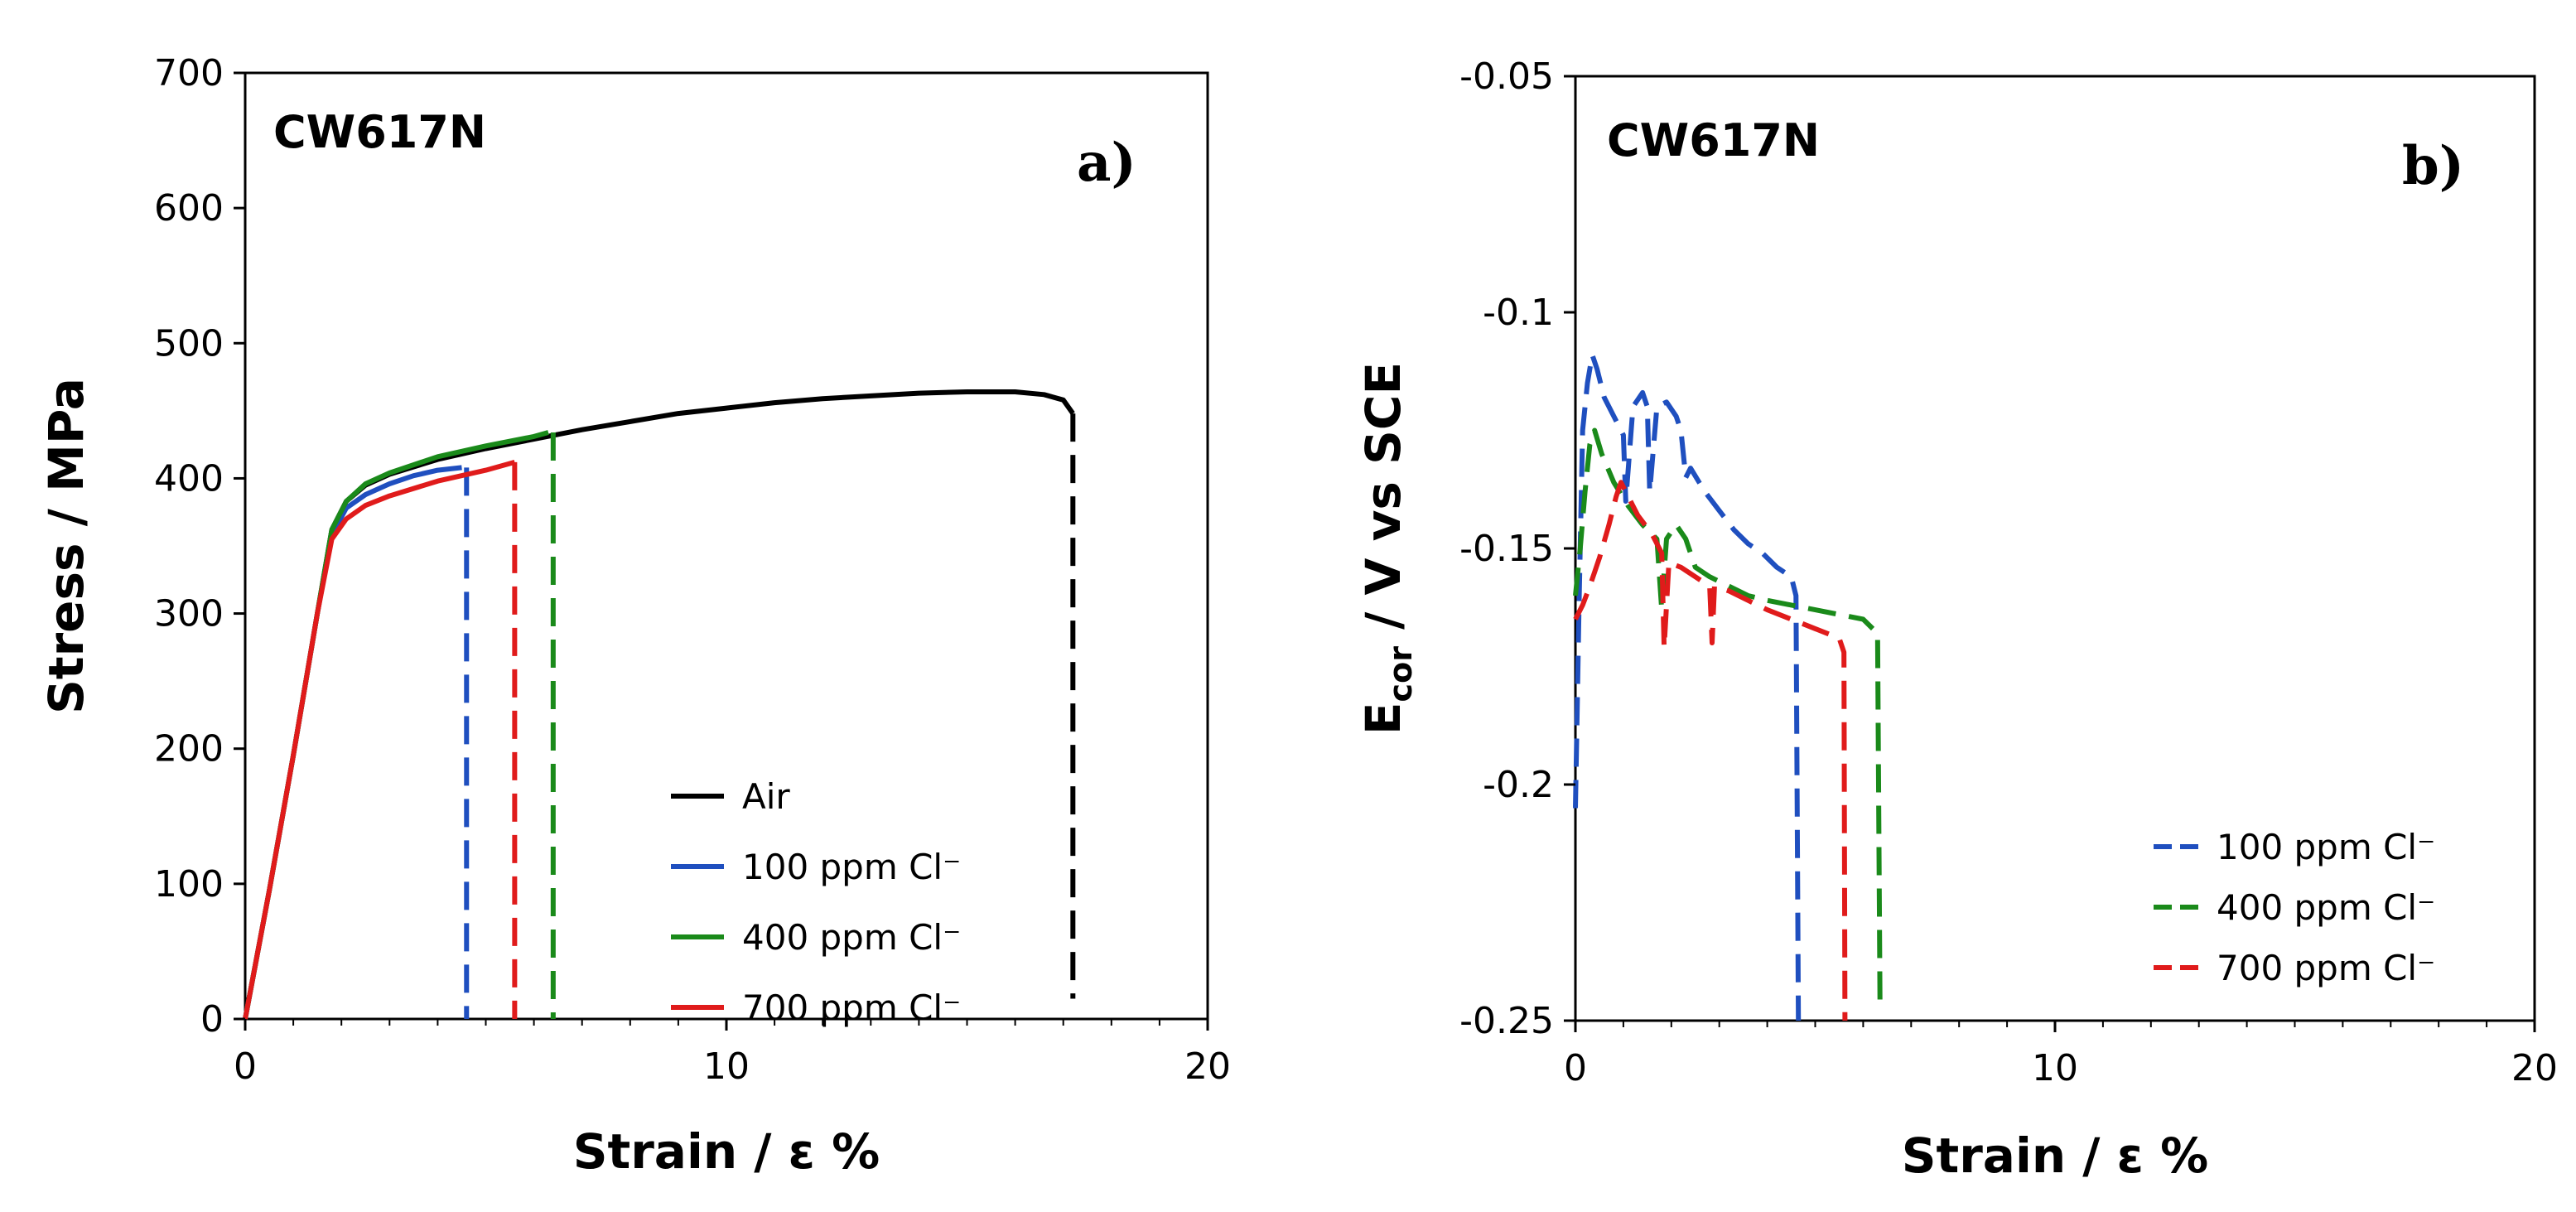  Describe the element at coordinates (1519, 785) in the screenshot. I see `y-tick-label: -0.2` at that location.